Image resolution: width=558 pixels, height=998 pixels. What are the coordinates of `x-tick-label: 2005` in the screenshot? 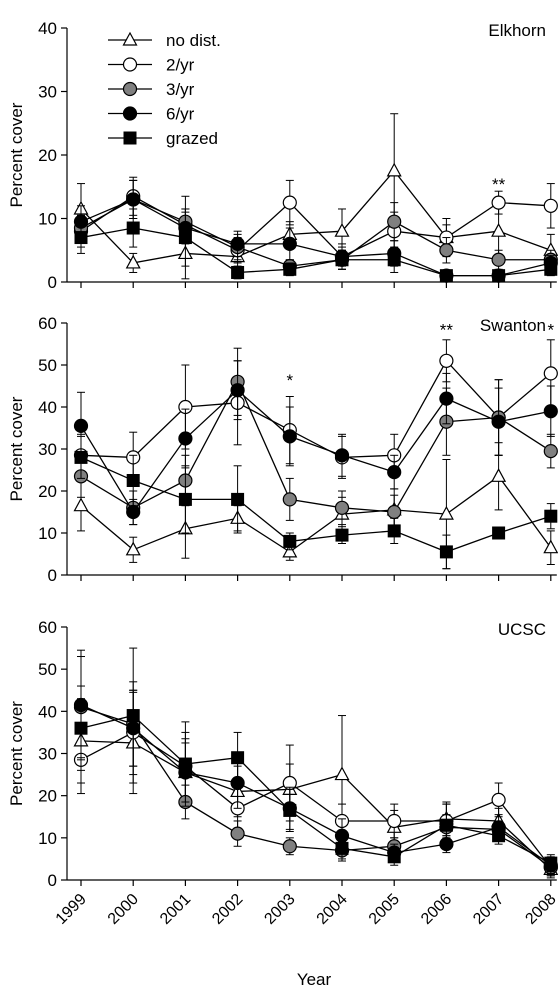 It's located at (384, 909).